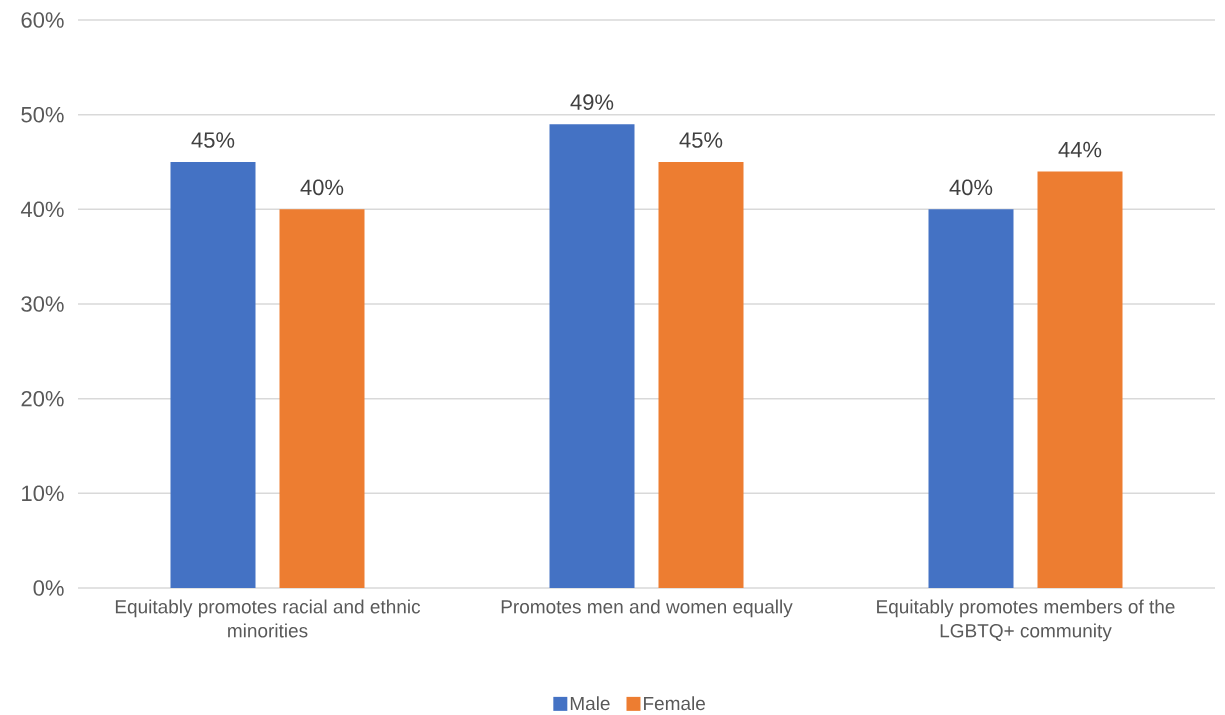 The image size is (1225, 715). Describe the element at coordinates (43, 493) in the screenshot. I see `y-tick-label: 10%` at that location.